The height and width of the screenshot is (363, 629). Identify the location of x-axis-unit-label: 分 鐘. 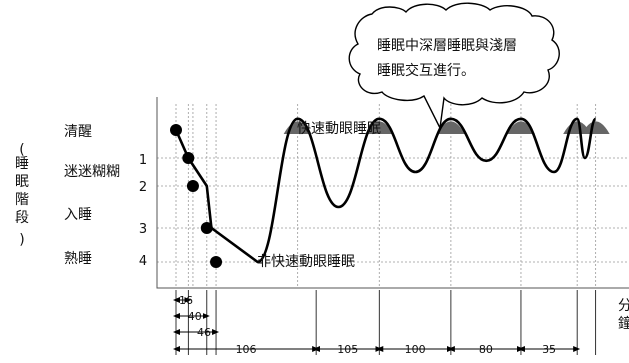
(623, 315).